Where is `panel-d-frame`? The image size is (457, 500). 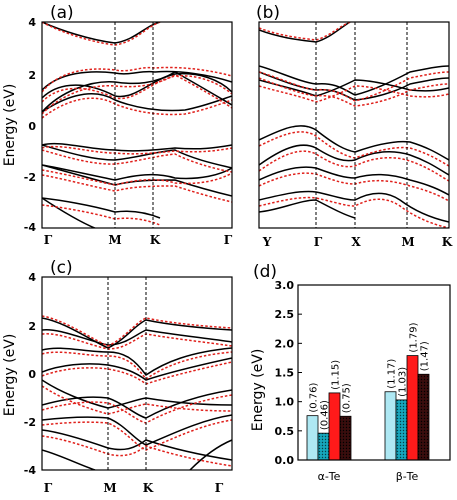 panel-d-frame is located at coordinates (374, 372).